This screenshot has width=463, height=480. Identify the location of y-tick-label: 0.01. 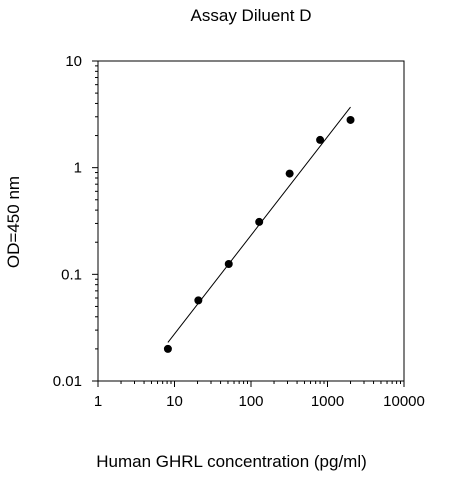
(67, 381).